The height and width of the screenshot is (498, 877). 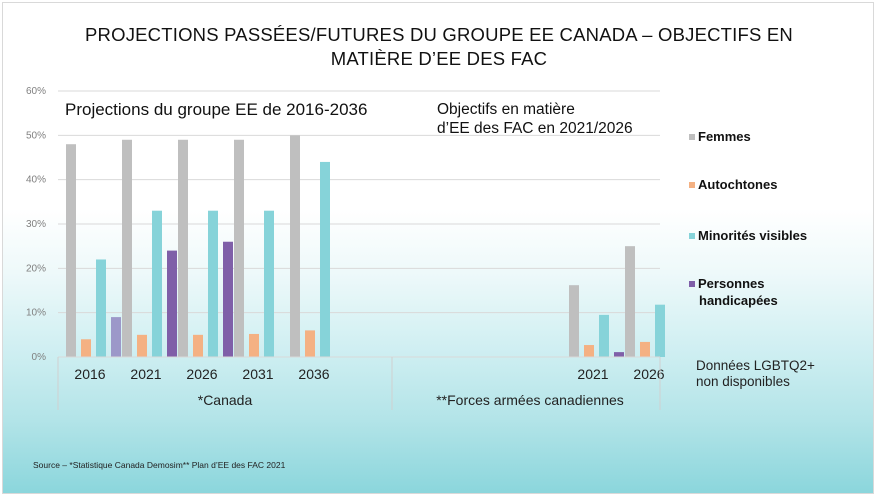 What do you see at coordinates (36, 268) in the screenshot?
I see `y-tick-label: 20%` at bounding box center [36, 268].